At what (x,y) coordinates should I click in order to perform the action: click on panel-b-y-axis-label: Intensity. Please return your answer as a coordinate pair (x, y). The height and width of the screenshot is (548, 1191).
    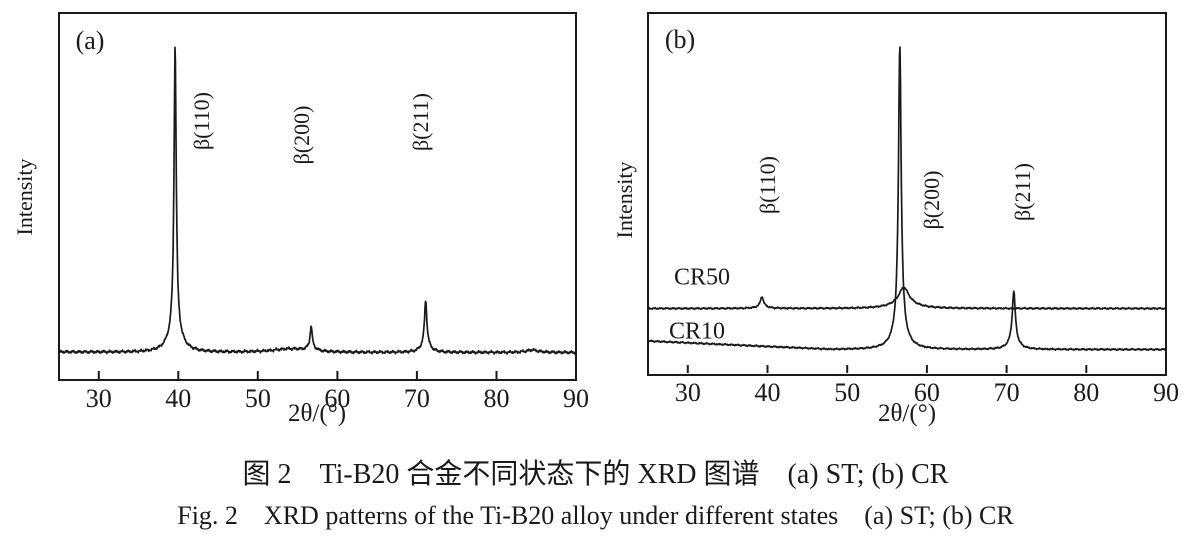
    Looking at the image, I should click on (624, 200).